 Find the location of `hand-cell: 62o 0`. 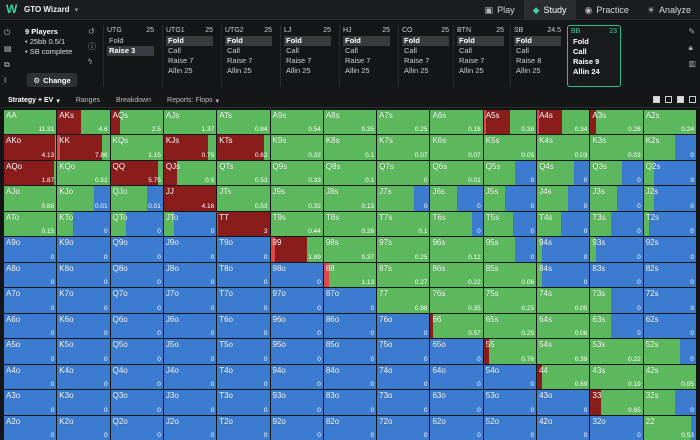

hand-cell: 62o 0 is located at coordinates (456, 427).